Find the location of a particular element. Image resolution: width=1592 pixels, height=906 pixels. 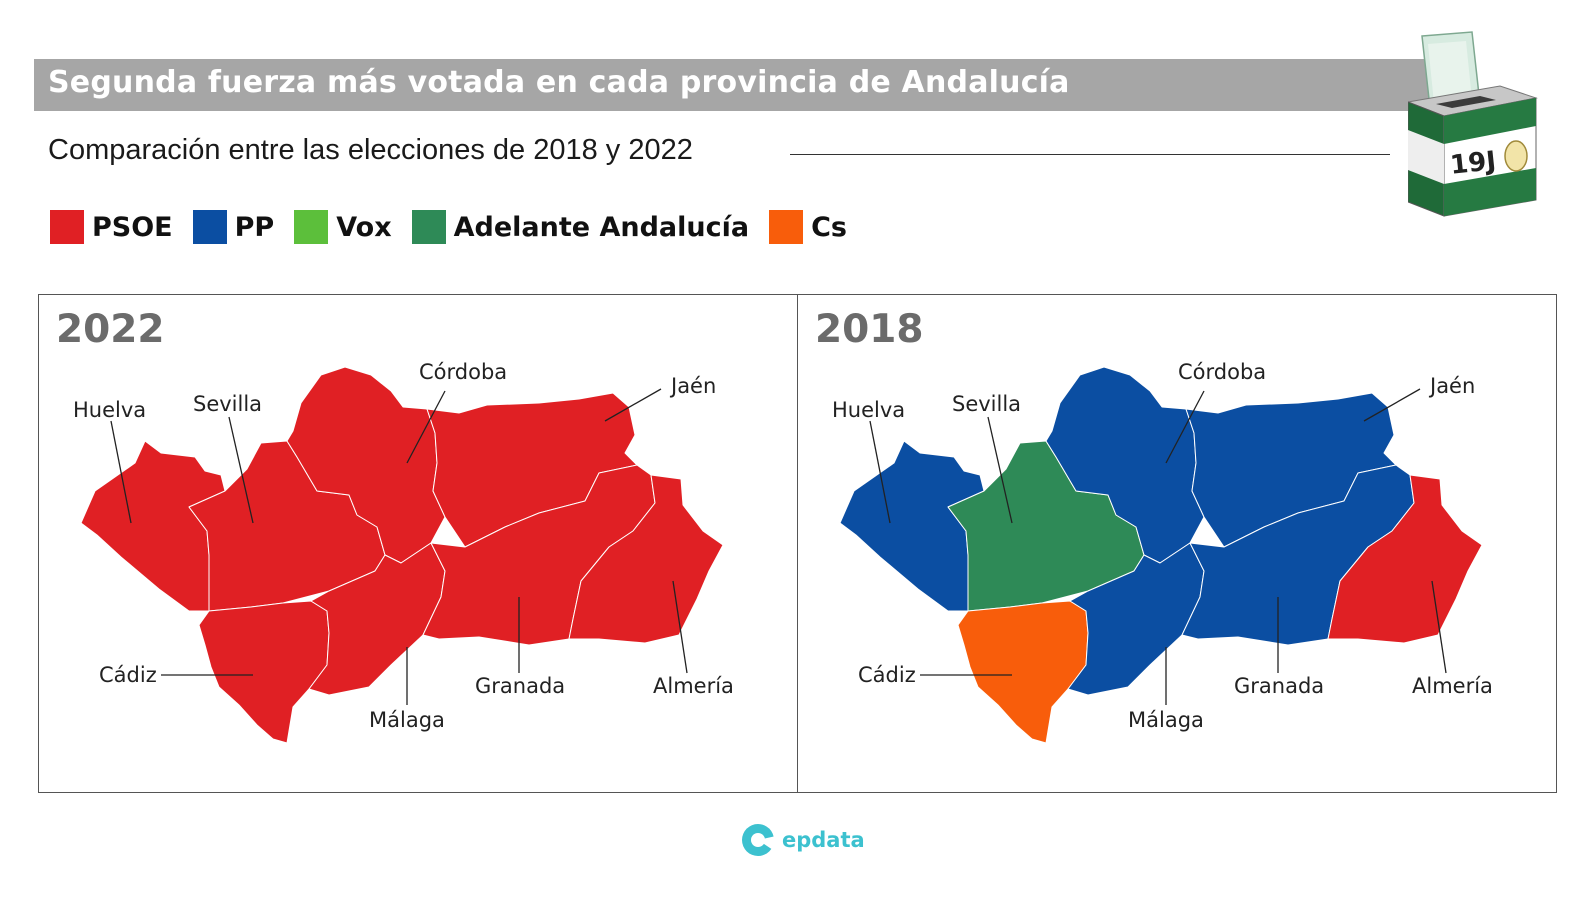

legend-label-pp: PP is located at coordinates (254, 227).